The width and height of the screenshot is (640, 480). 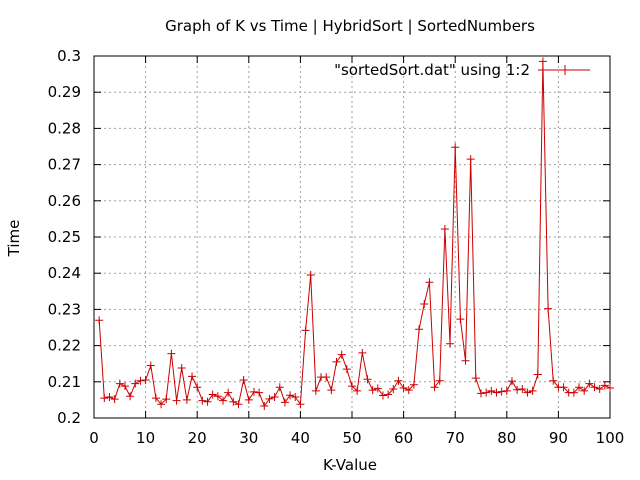 I want to click on legend-label: "sortedSort.dat" using 1:2, so click(x=432, y=70).